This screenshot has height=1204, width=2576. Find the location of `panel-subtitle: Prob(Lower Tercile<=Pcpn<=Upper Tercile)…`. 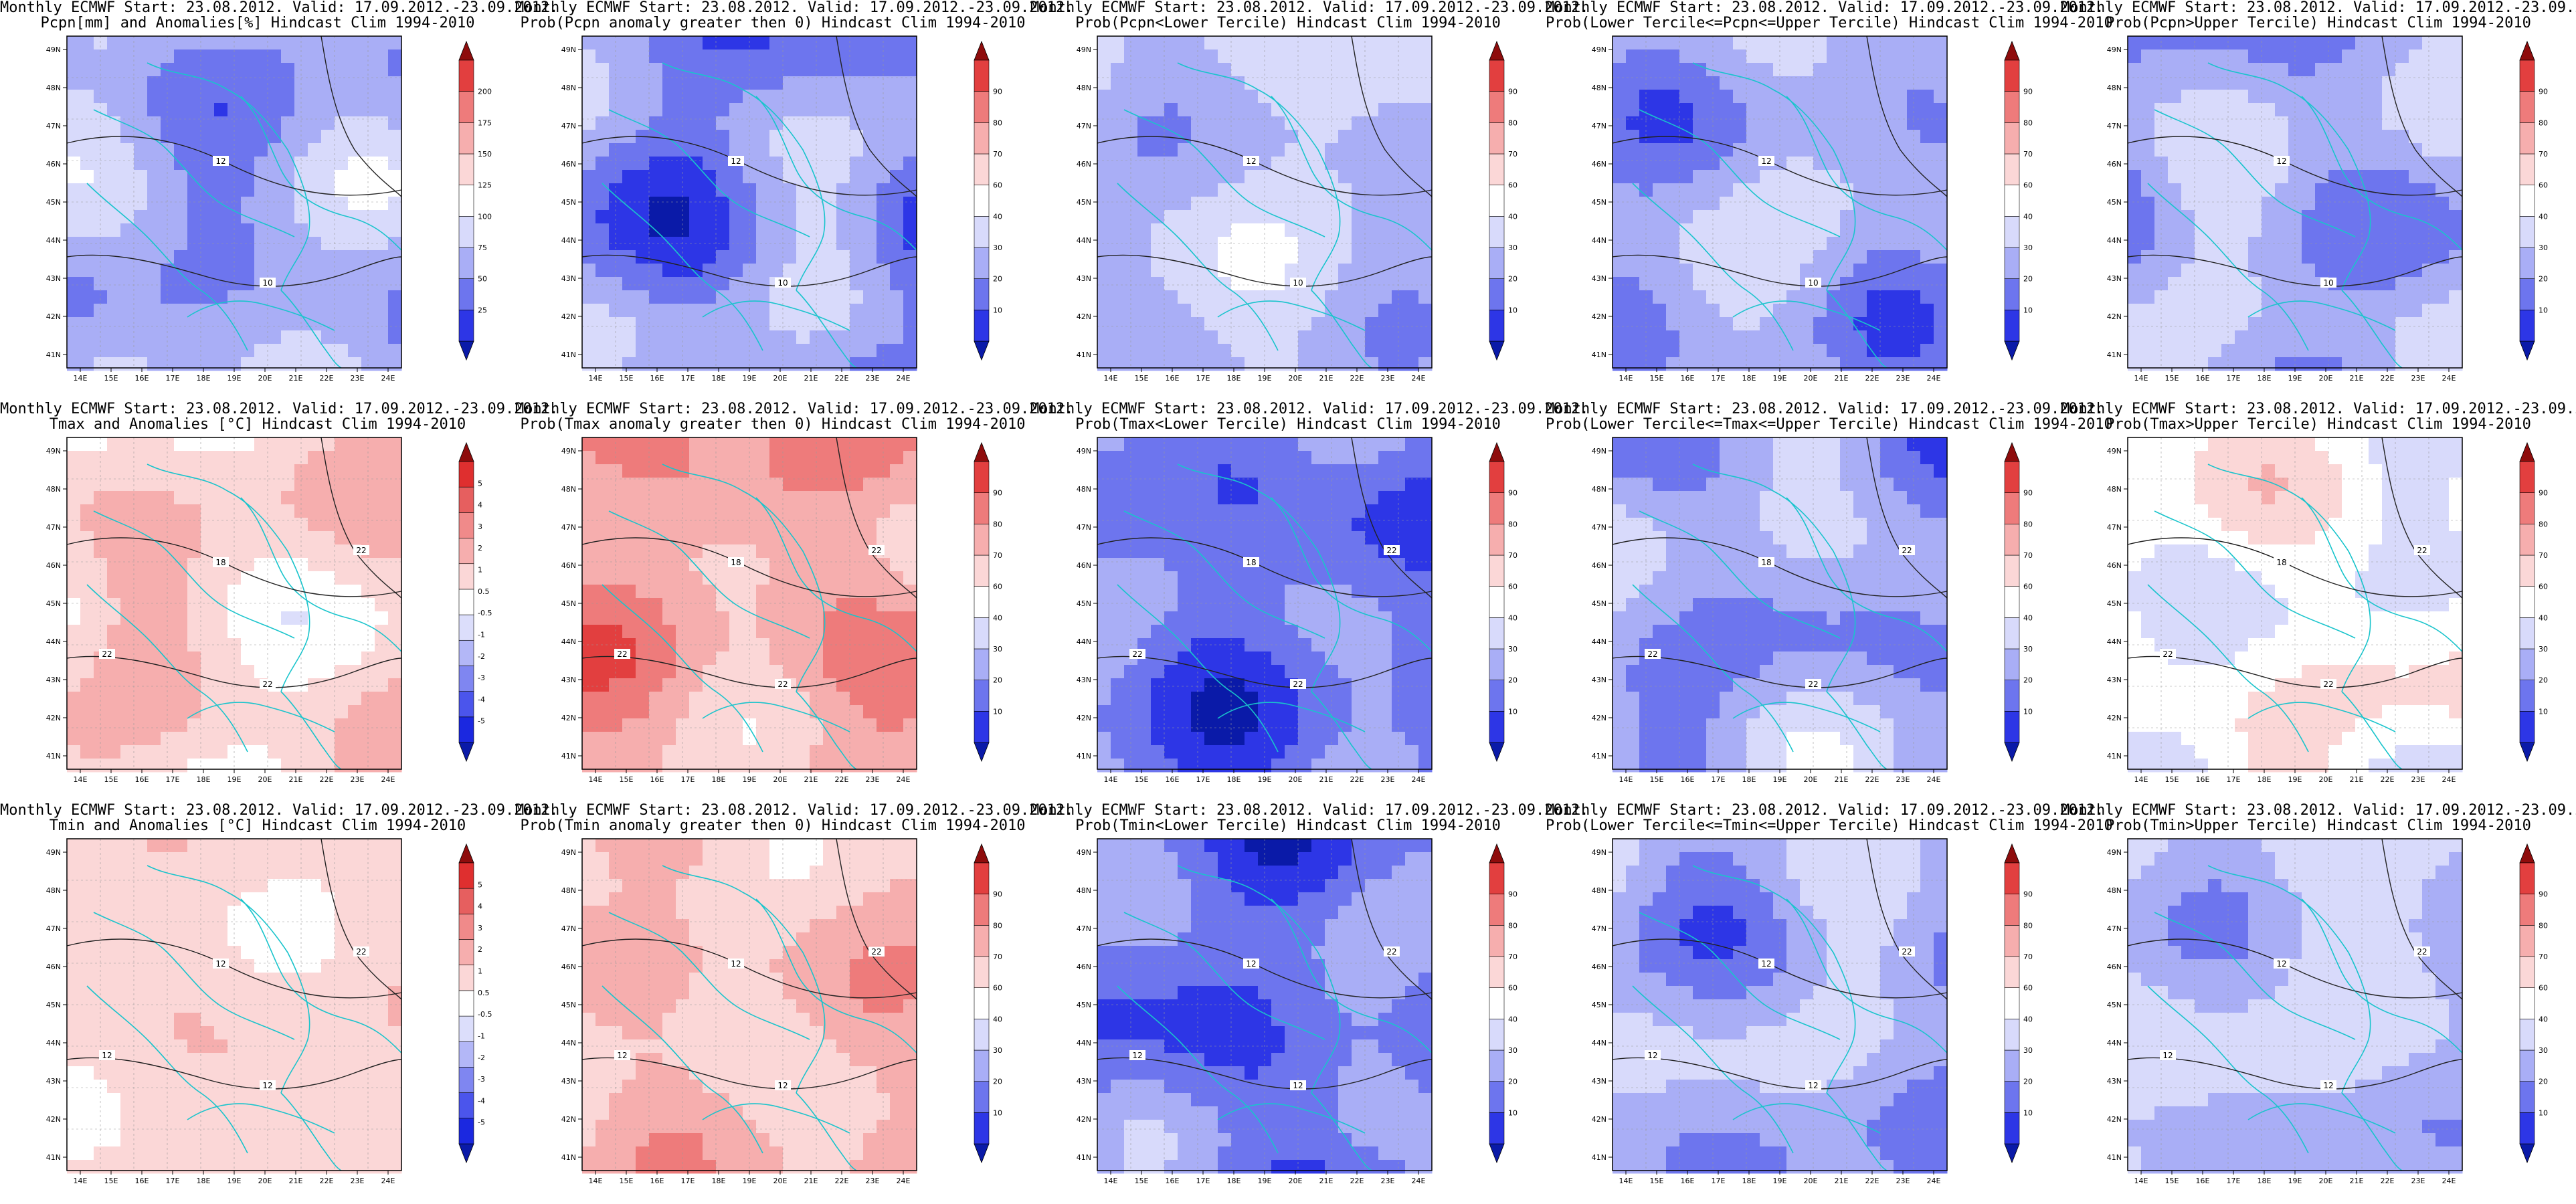

panel-subtitle: Prob(Lower Tercile<=Pcpn<=Upper Tercile)… is located at coordinates (1829, 23).